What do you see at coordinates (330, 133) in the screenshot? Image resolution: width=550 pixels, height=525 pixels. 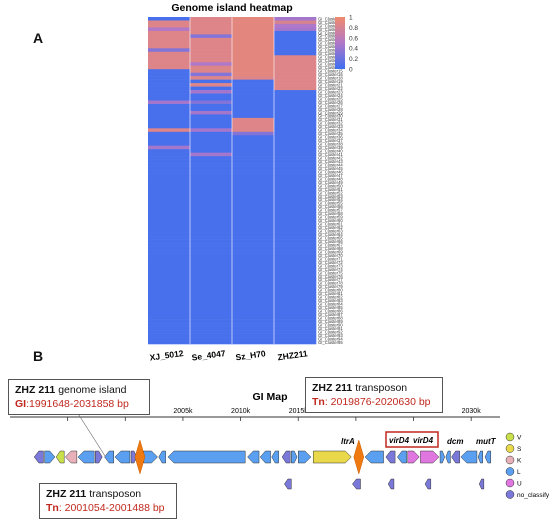 I see `heatmap-row-label: GI_Cluster35` at bounding box center [330, 133].